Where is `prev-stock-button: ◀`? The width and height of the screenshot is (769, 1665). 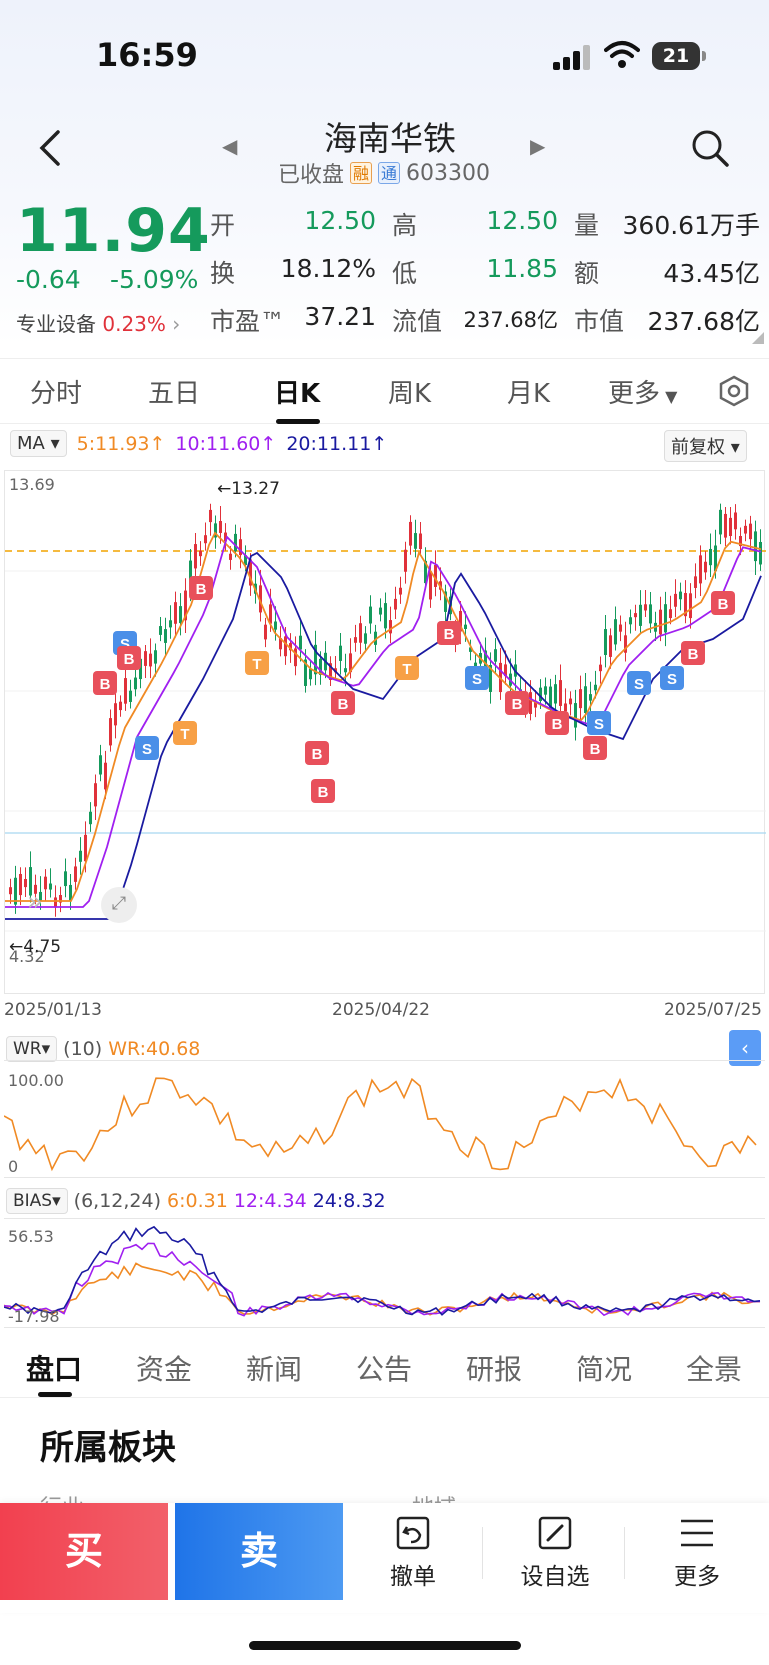 prev-stock-button: ◀ is located at coordinates (230, 146).